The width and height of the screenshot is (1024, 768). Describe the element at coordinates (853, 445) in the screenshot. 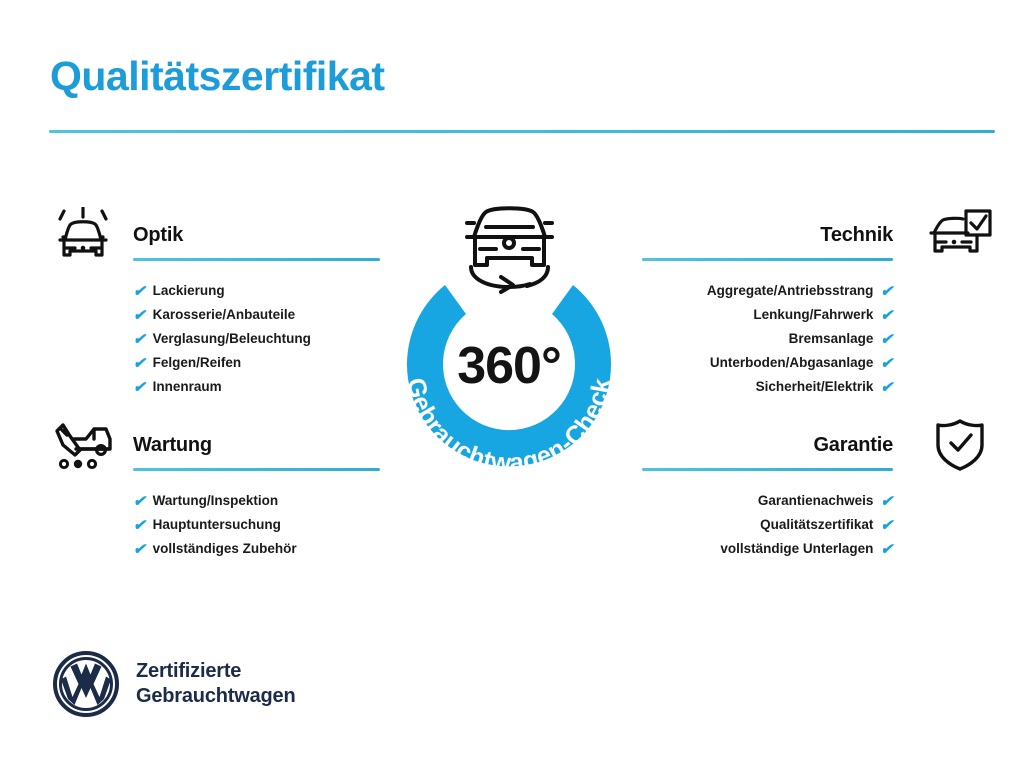

I see `section-title: Garantie` at that location.